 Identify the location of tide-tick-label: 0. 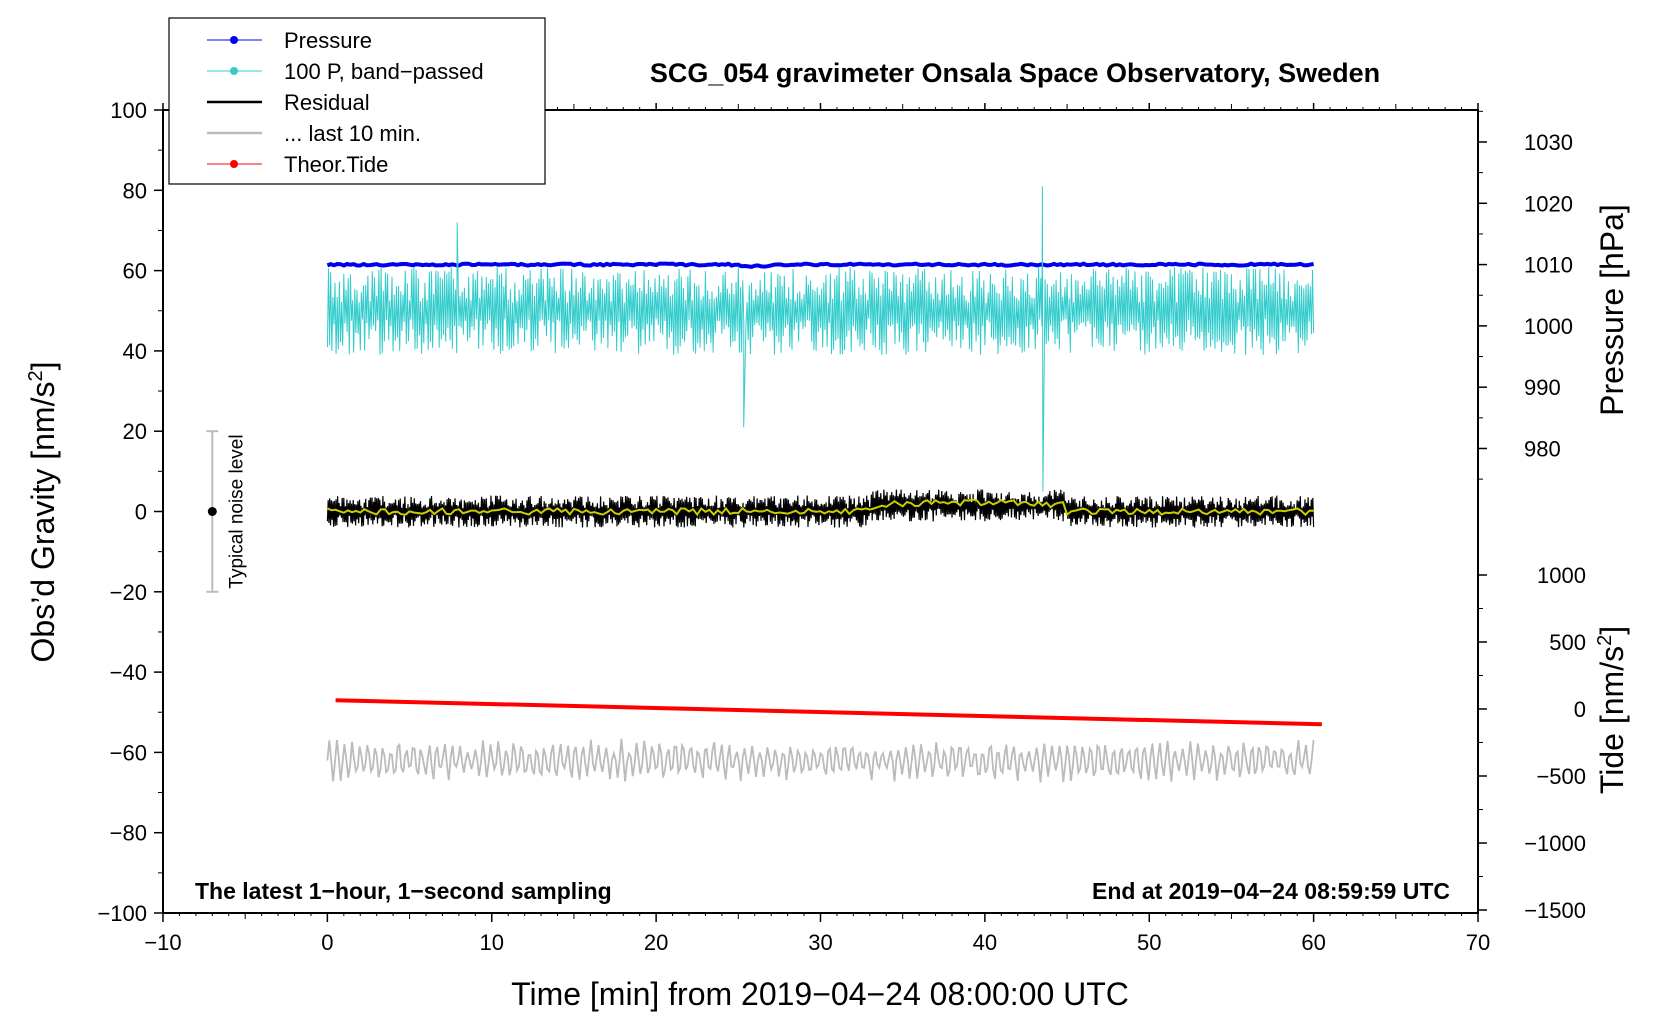
(1580, 709).